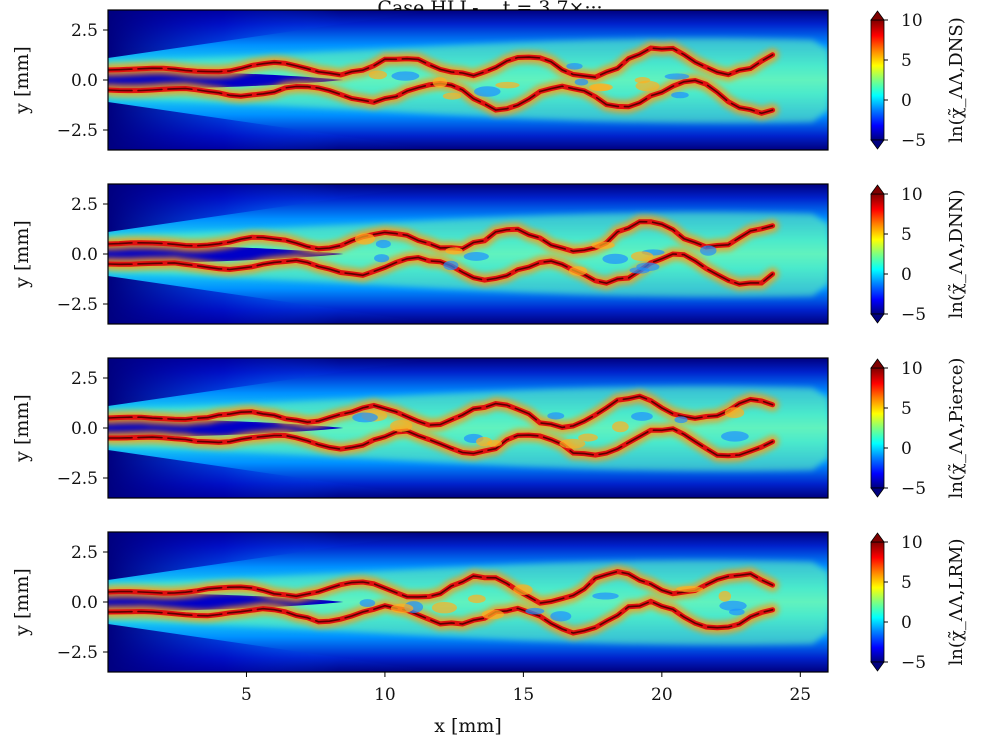 This screenshot has height=752, width=981. I want to click on x-tick-label: 20, so click(662, 695).